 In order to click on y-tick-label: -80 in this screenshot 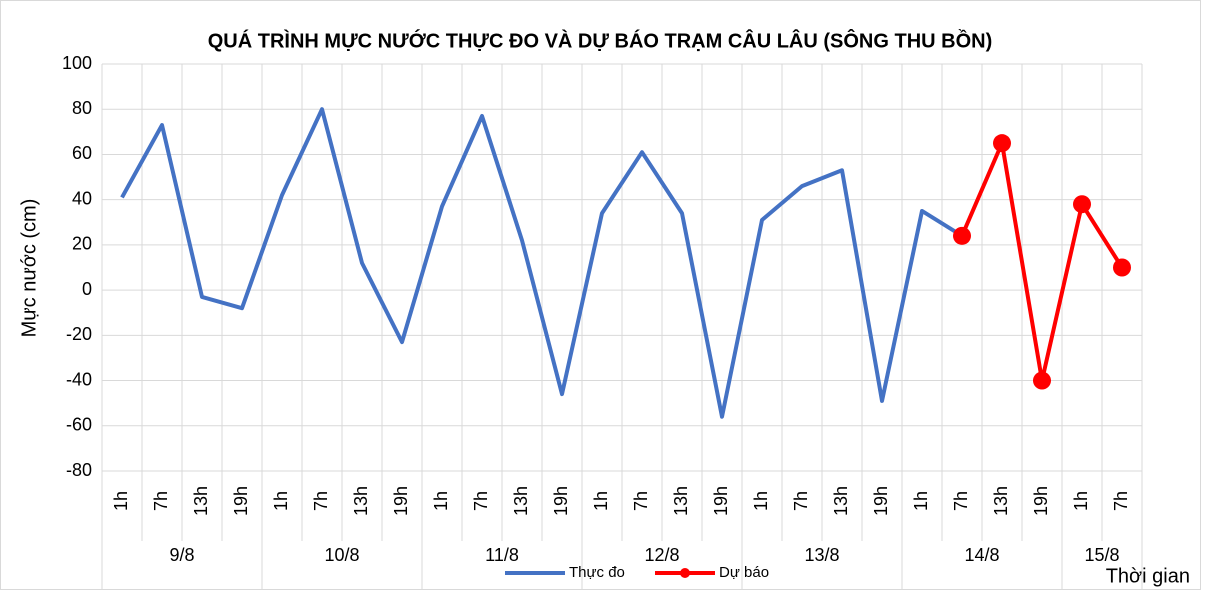, I will do `click(79, 470)`.